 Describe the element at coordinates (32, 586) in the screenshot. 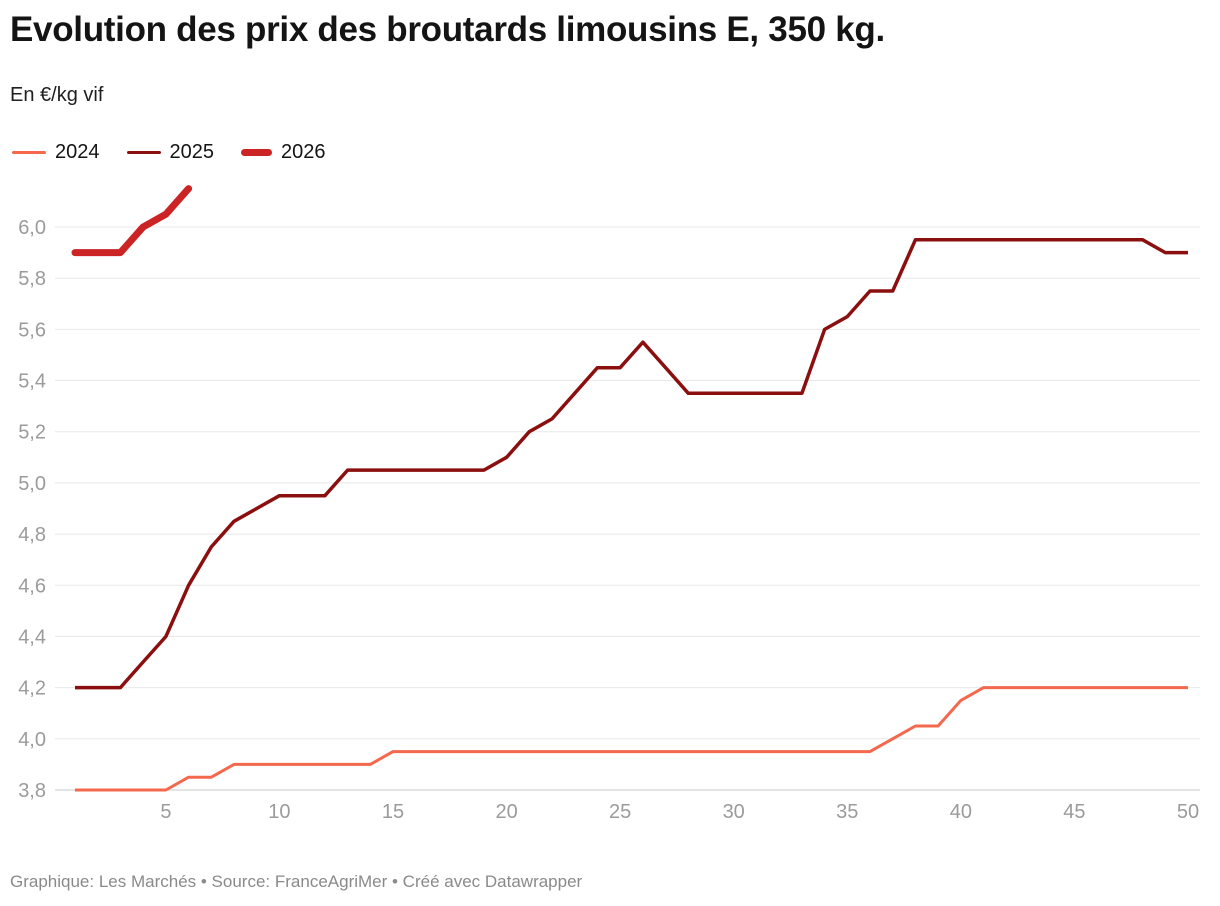

I see `y-tick-label: 4,6` at that location.